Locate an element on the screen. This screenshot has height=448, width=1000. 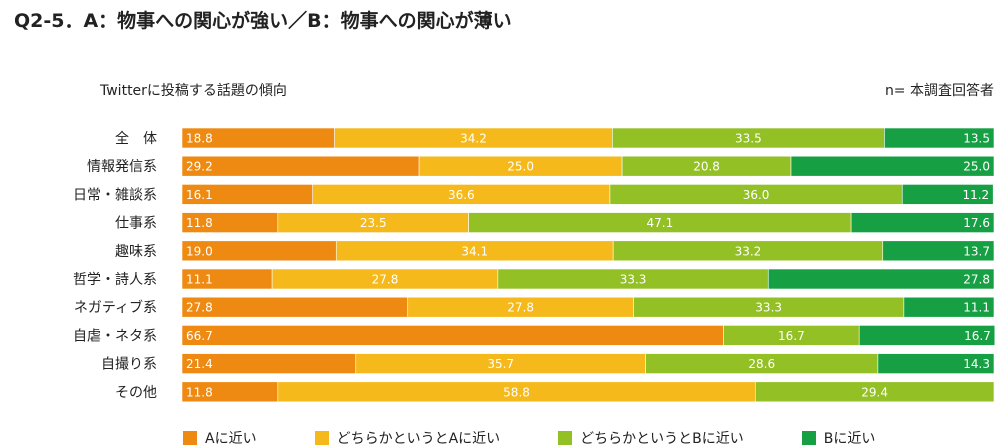
legend-item: Aに近い is located at coordinates (220, 438).